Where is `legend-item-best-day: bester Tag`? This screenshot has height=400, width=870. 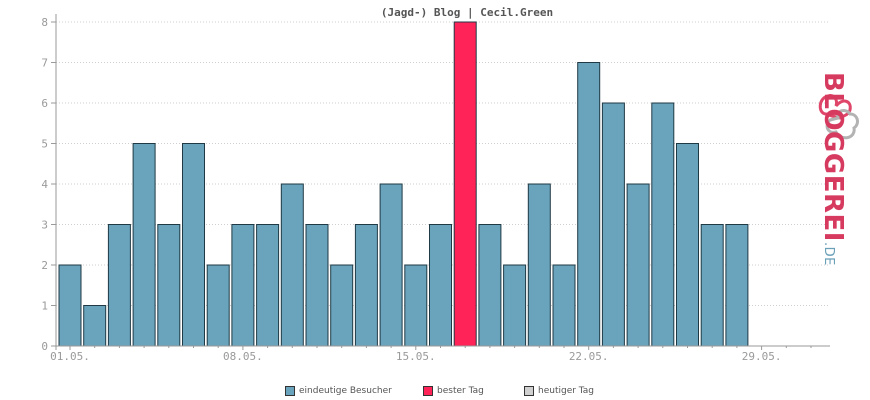 legend-item-best-day: bester Tag is located at coordinates (453, 391).